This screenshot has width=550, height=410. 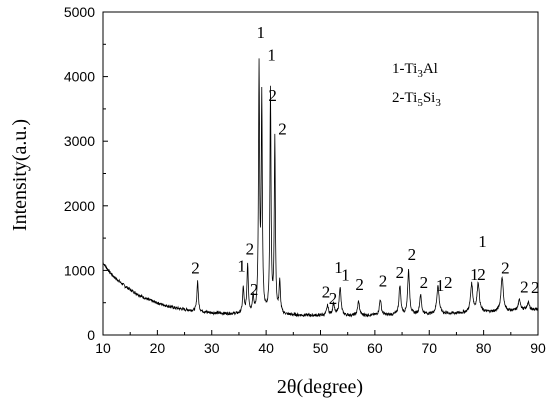 I want to click on y-tick-label: 4000, so click(x=79, y=77).